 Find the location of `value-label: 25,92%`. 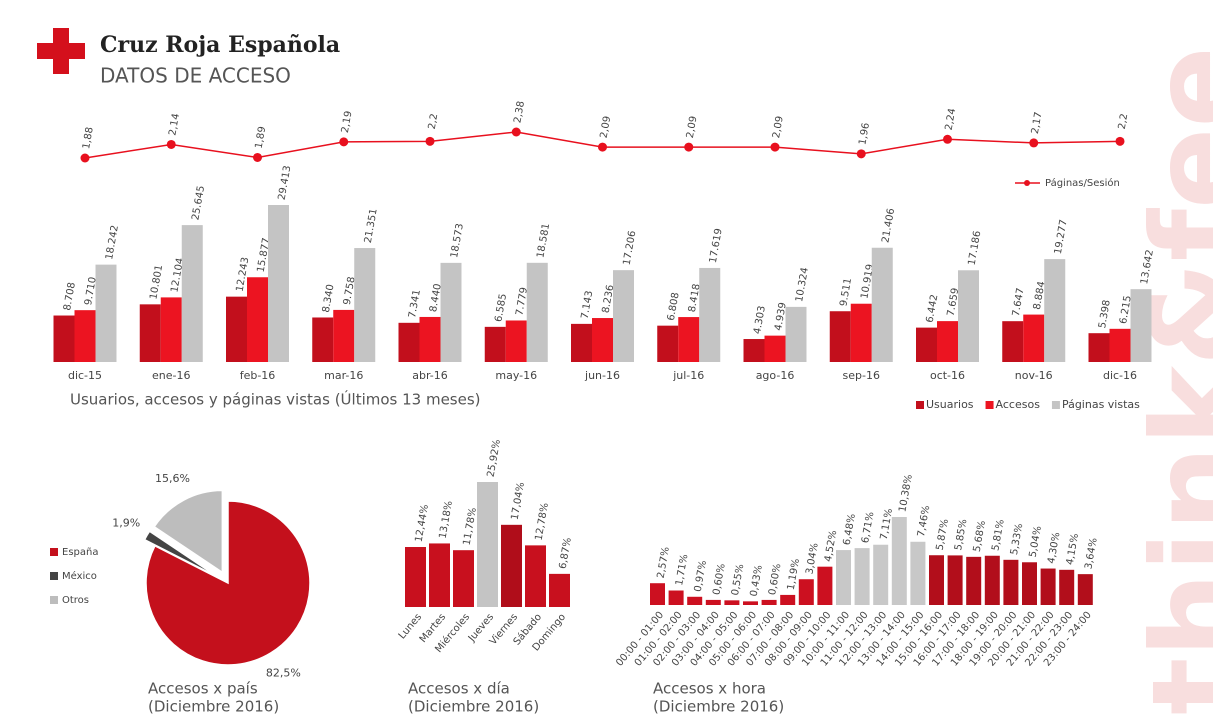

value-label: 25,92% is located at coordinates (494, 458).